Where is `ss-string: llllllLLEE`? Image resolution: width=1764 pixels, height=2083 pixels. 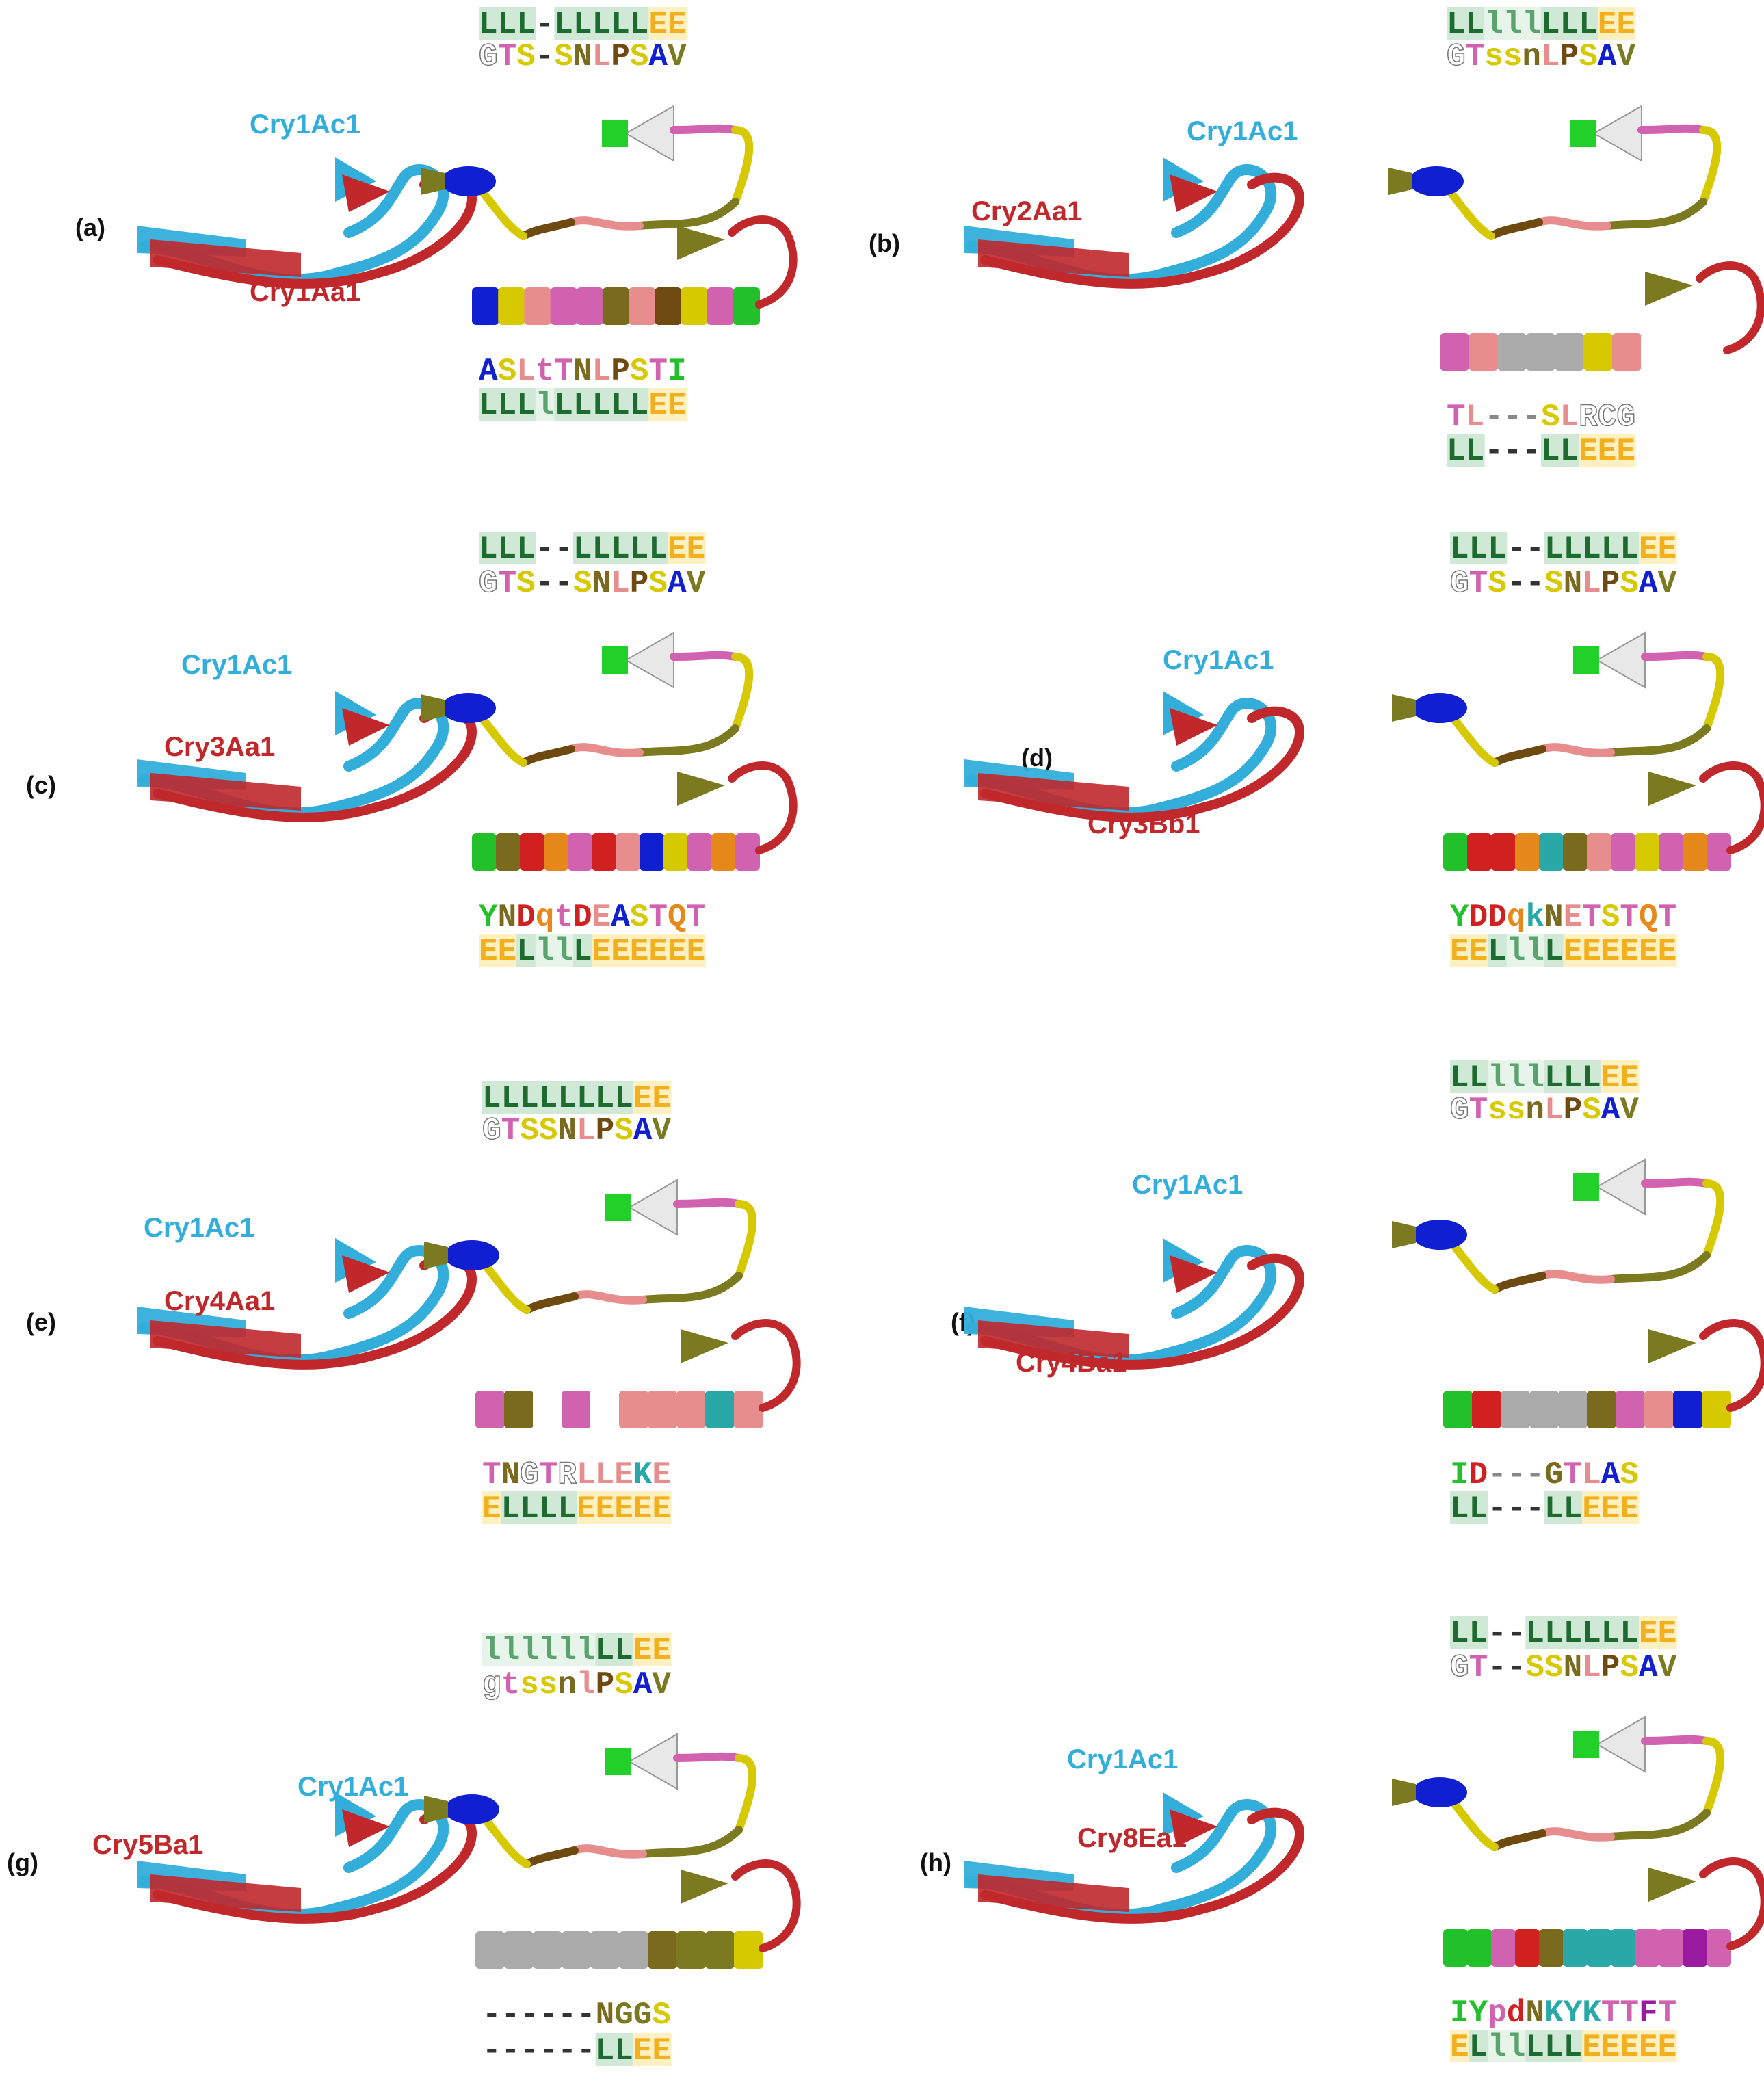
ss-string: llllllLLEE is located at coordinates (576, 1650).